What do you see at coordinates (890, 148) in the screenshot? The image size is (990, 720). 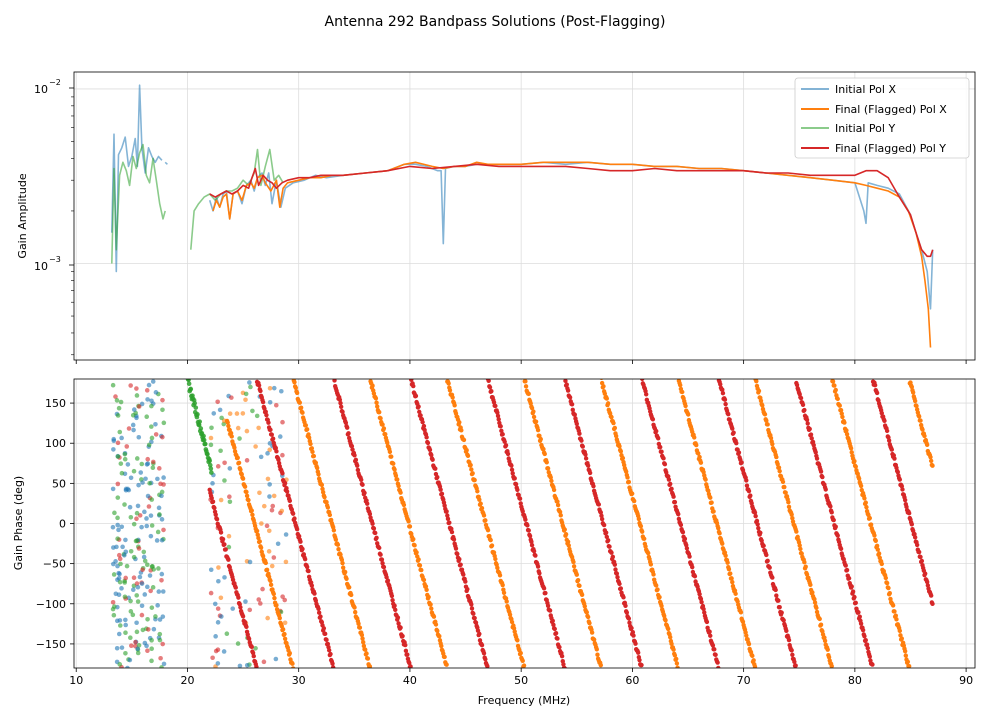 I see `legend-label: Final (Flagged) Pol Y` at bounding box center [890, 148].